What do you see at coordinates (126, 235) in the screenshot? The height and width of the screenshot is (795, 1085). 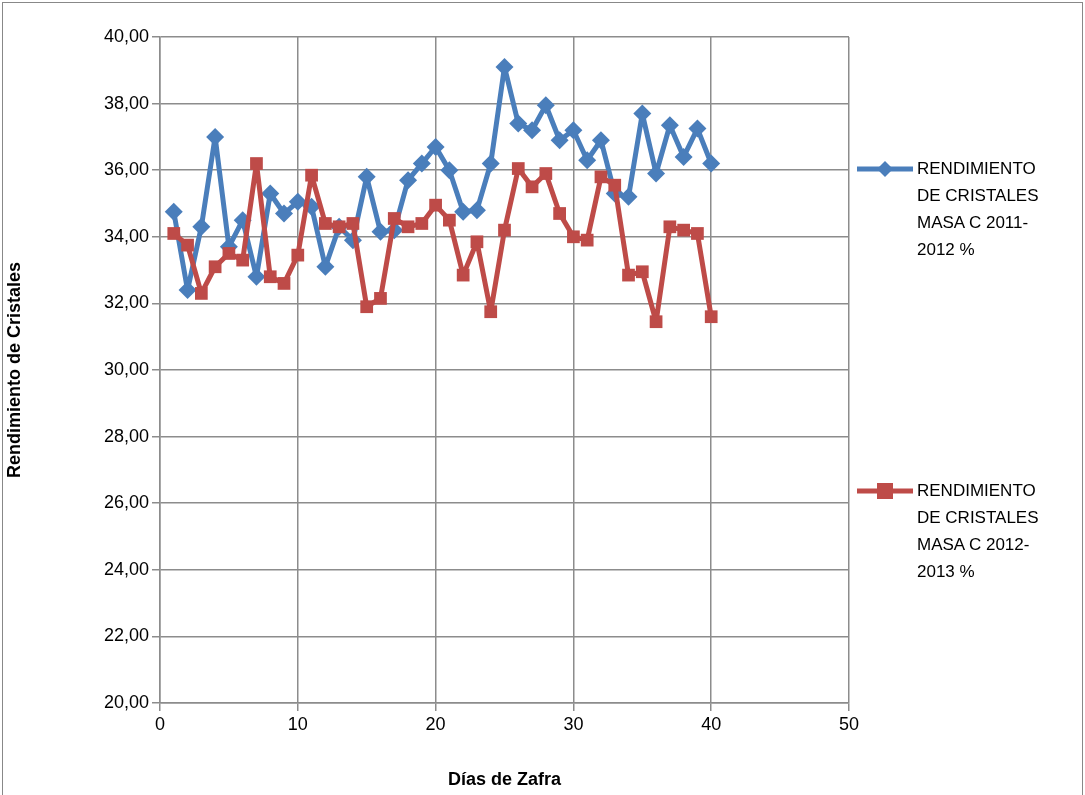 I see `y-tick-label: 34,00` at bounding box center [126, 235].